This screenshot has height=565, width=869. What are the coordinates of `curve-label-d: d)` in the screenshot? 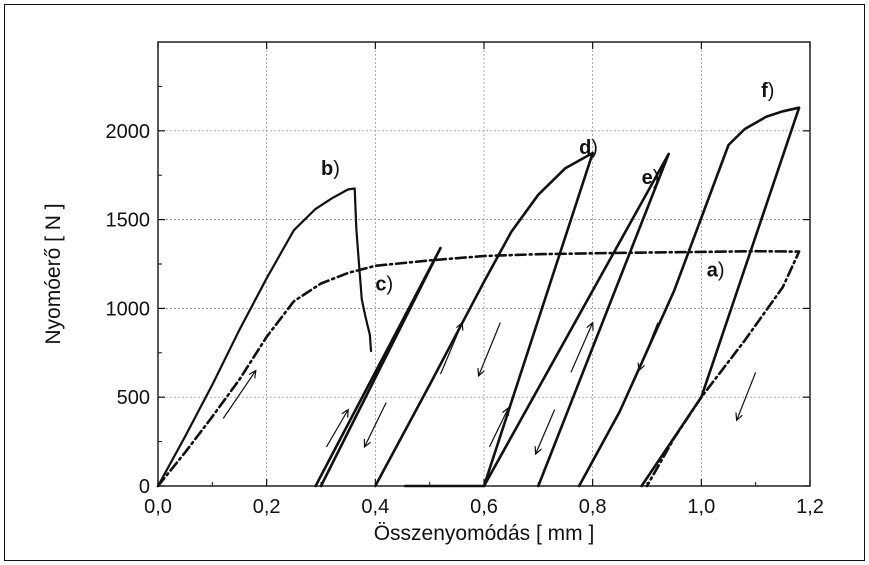 It's located at (588, 148).